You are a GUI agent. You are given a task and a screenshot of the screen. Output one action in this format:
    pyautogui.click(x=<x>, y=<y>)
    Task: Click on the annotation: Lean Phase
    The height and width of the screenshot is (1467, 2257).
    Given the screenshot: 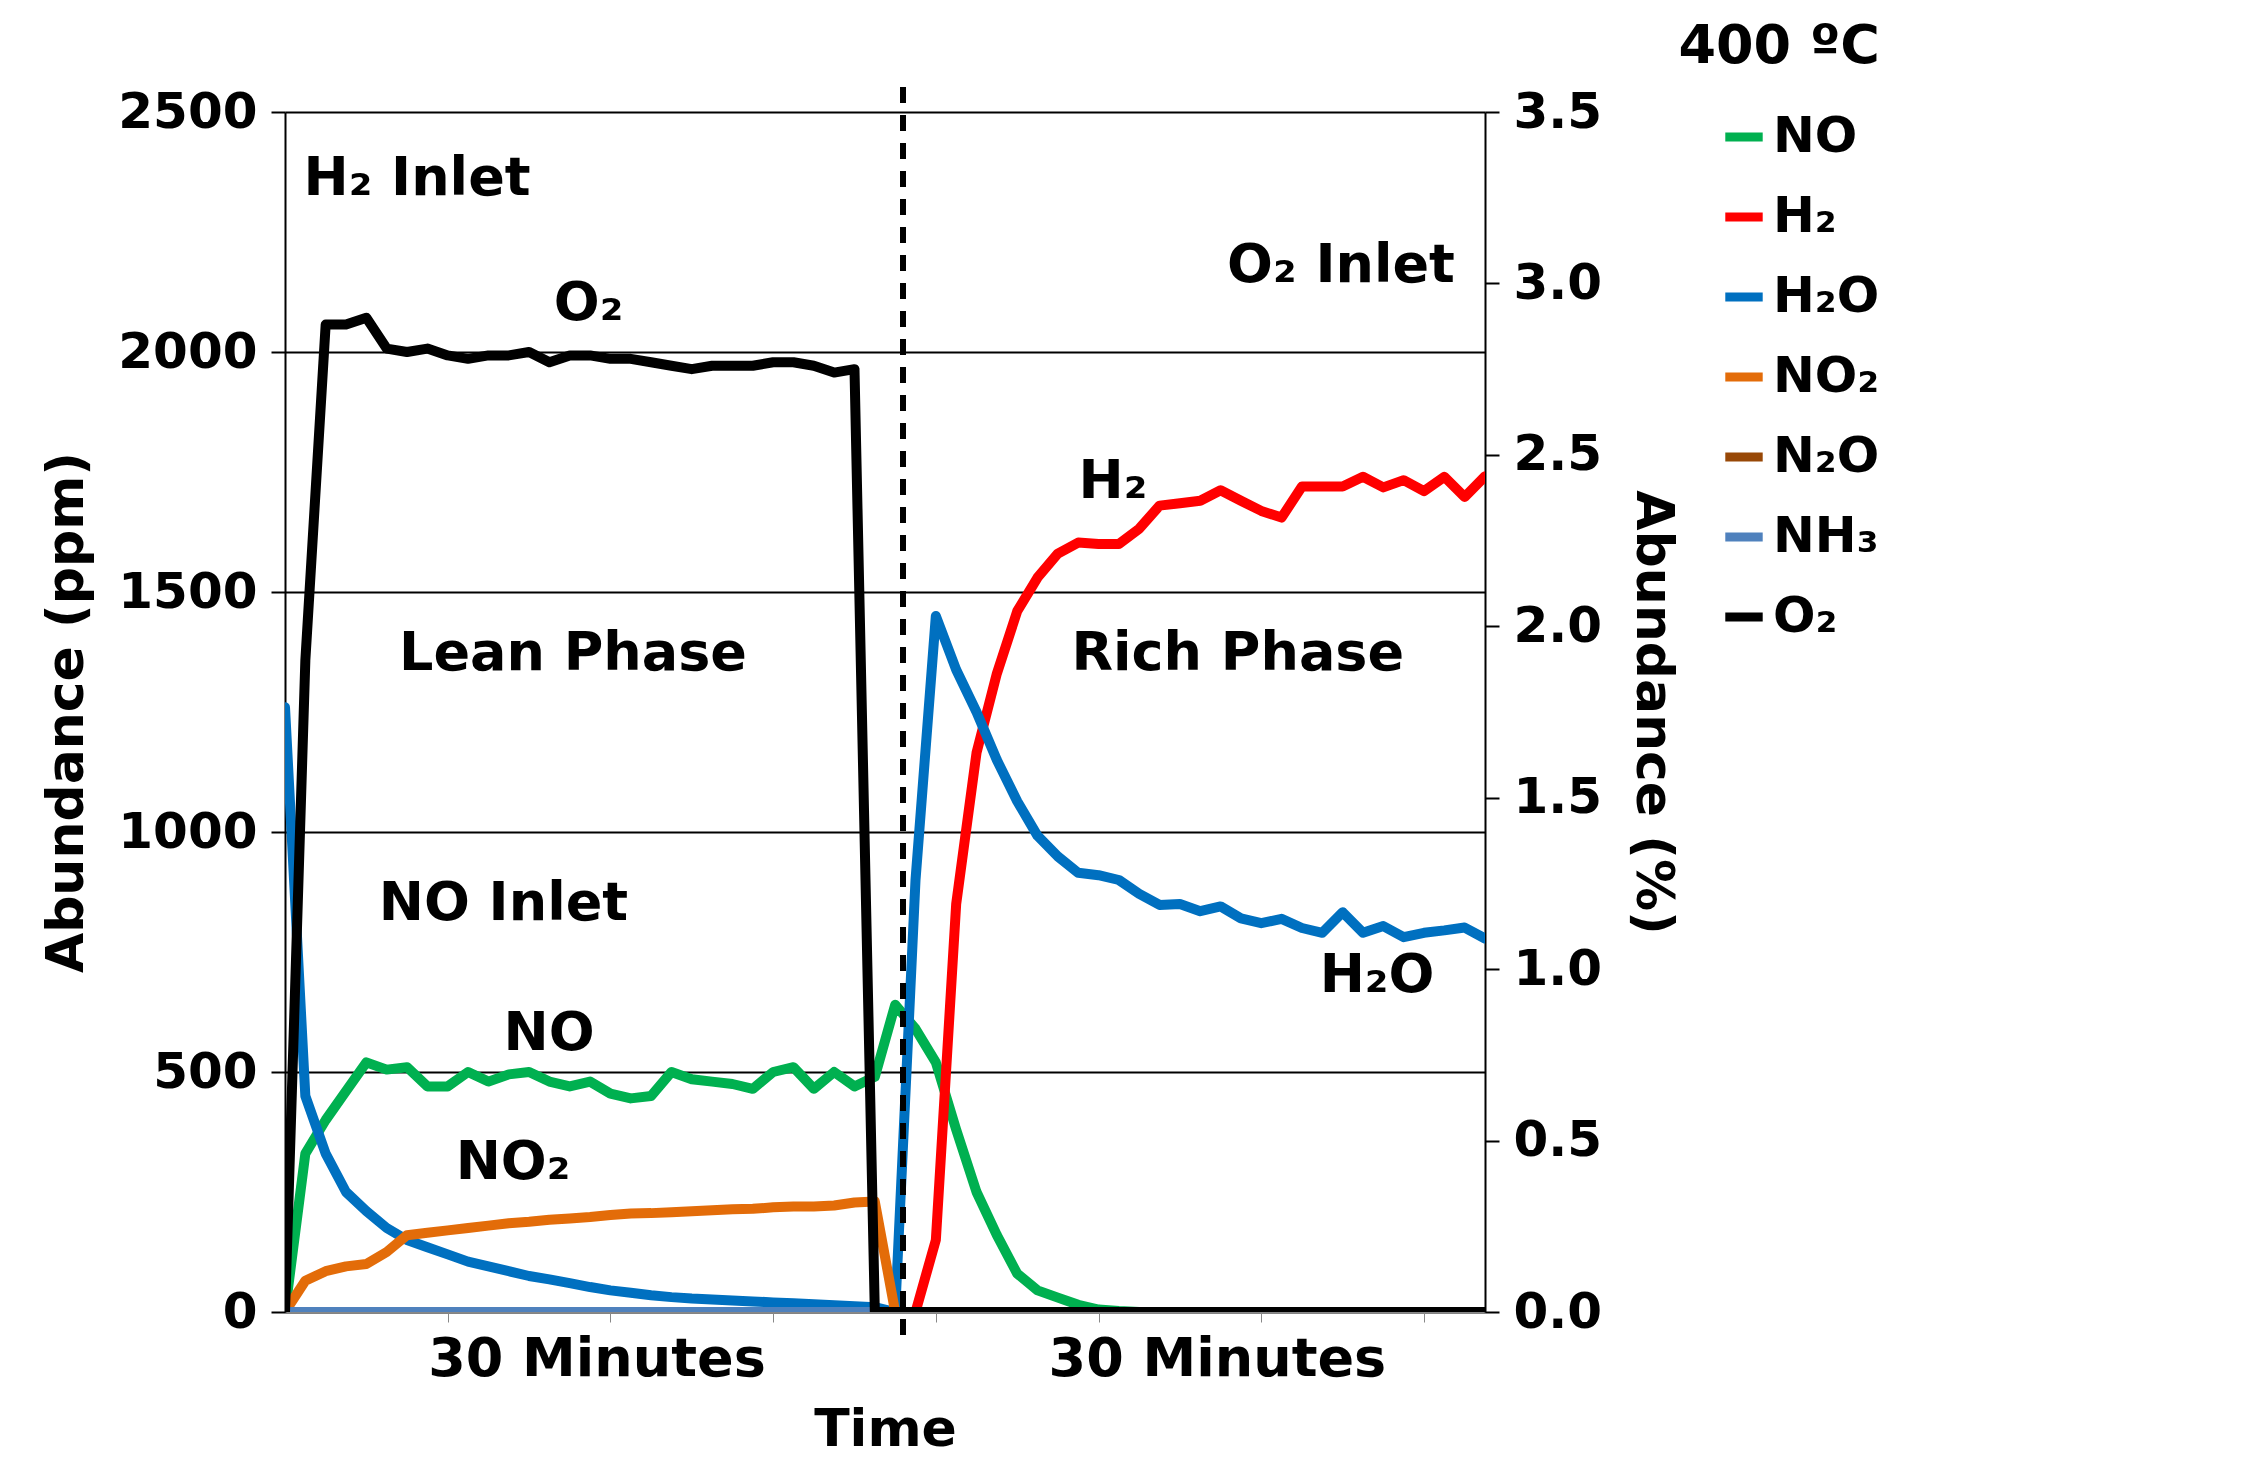 What is the action you would take?
    pyautogui.click(x=573, y=652)
    